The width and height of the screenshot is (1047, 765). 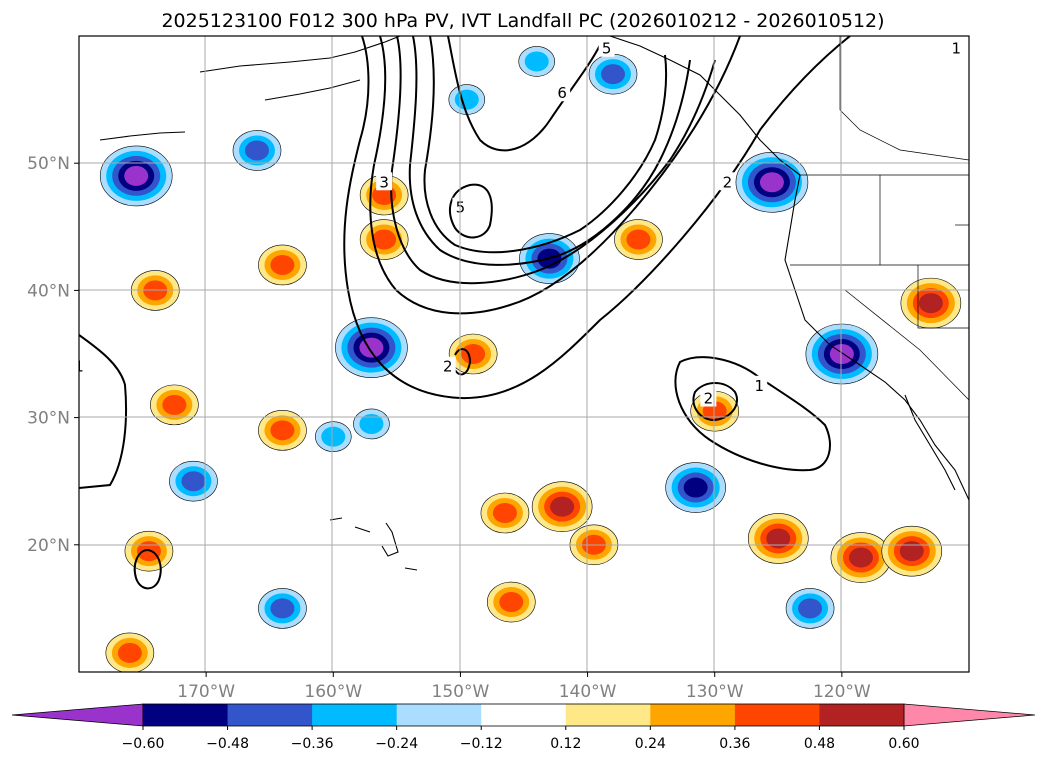 What do you see at coordinates (227, 744) in the screenshot?
I see `colorbar-tick-label: −0.48` at bounding box center [227, 744].